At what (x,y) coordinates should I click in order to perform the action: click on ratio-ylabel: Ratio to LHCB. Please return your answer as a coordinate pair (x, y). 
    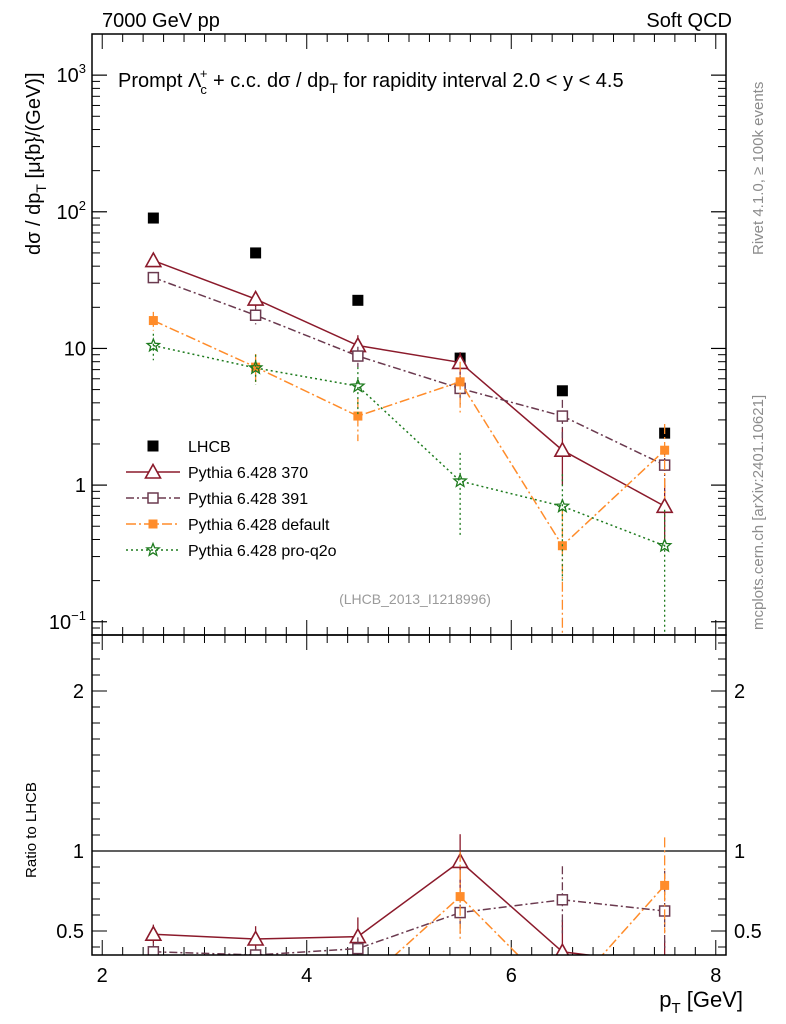
    Looking at the image, I should click on (31, 830).